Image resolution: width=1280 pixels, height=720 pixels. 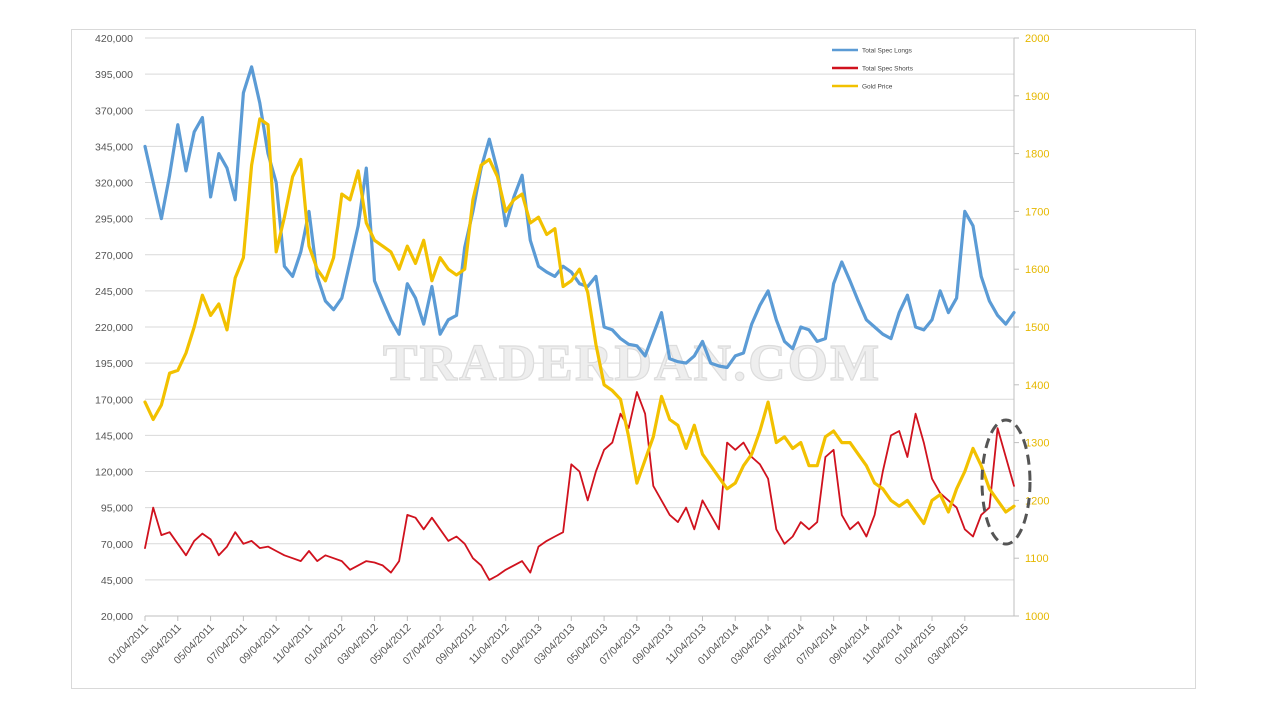 What do you see at coordinates (1037, 501) in the screenshot?
I see `y-right-tick-label: 1200` at bounding box center [1037, 501].